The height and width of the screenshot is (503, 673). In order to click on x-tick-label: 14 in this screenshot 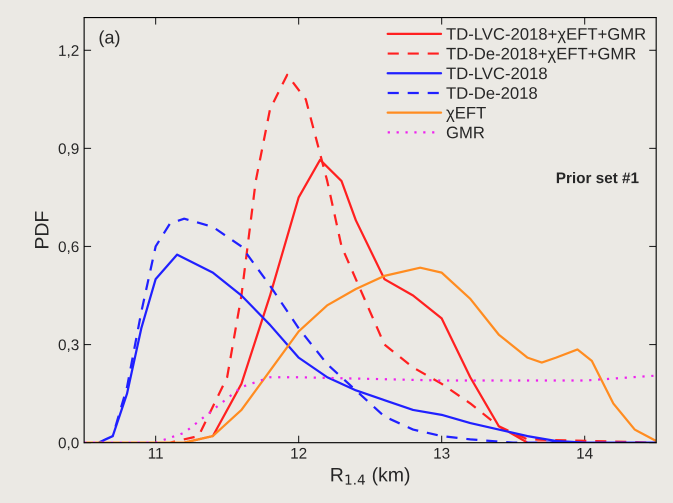, I will do `click(585, 453)`.